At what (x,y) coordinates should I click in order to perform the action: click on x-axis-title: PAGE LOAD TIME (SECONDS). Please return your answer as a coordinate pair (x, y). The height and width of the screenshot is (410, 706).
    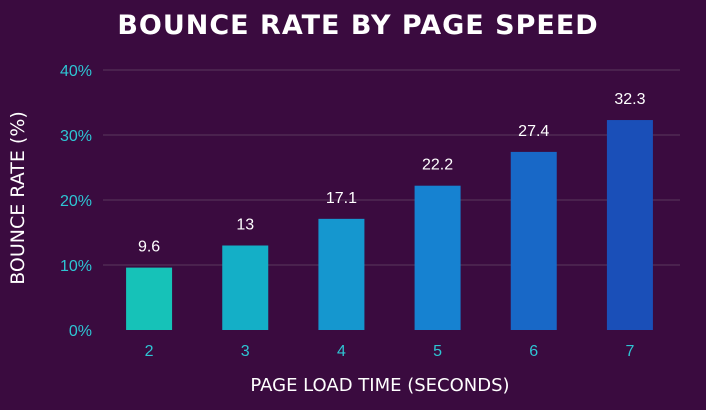
    Looking at the image, I should click on (379, 385).